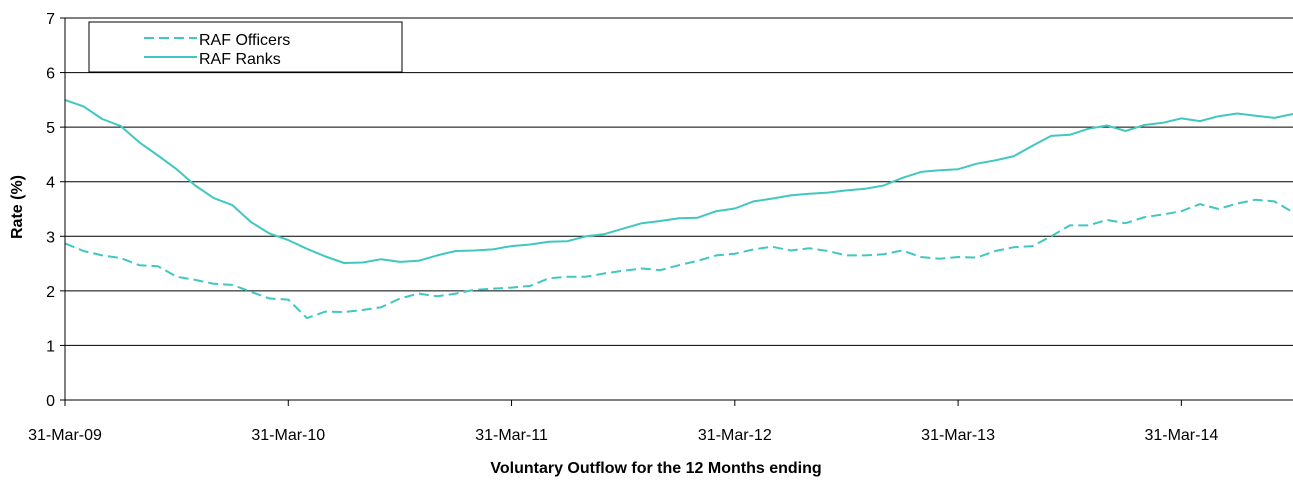 The image size is (1293, 482). What do you see at coordinates (1181, 435) in the screenshot?
I see `x-tick-label: 31-Mar-14` at bounding box center [1181, 435].